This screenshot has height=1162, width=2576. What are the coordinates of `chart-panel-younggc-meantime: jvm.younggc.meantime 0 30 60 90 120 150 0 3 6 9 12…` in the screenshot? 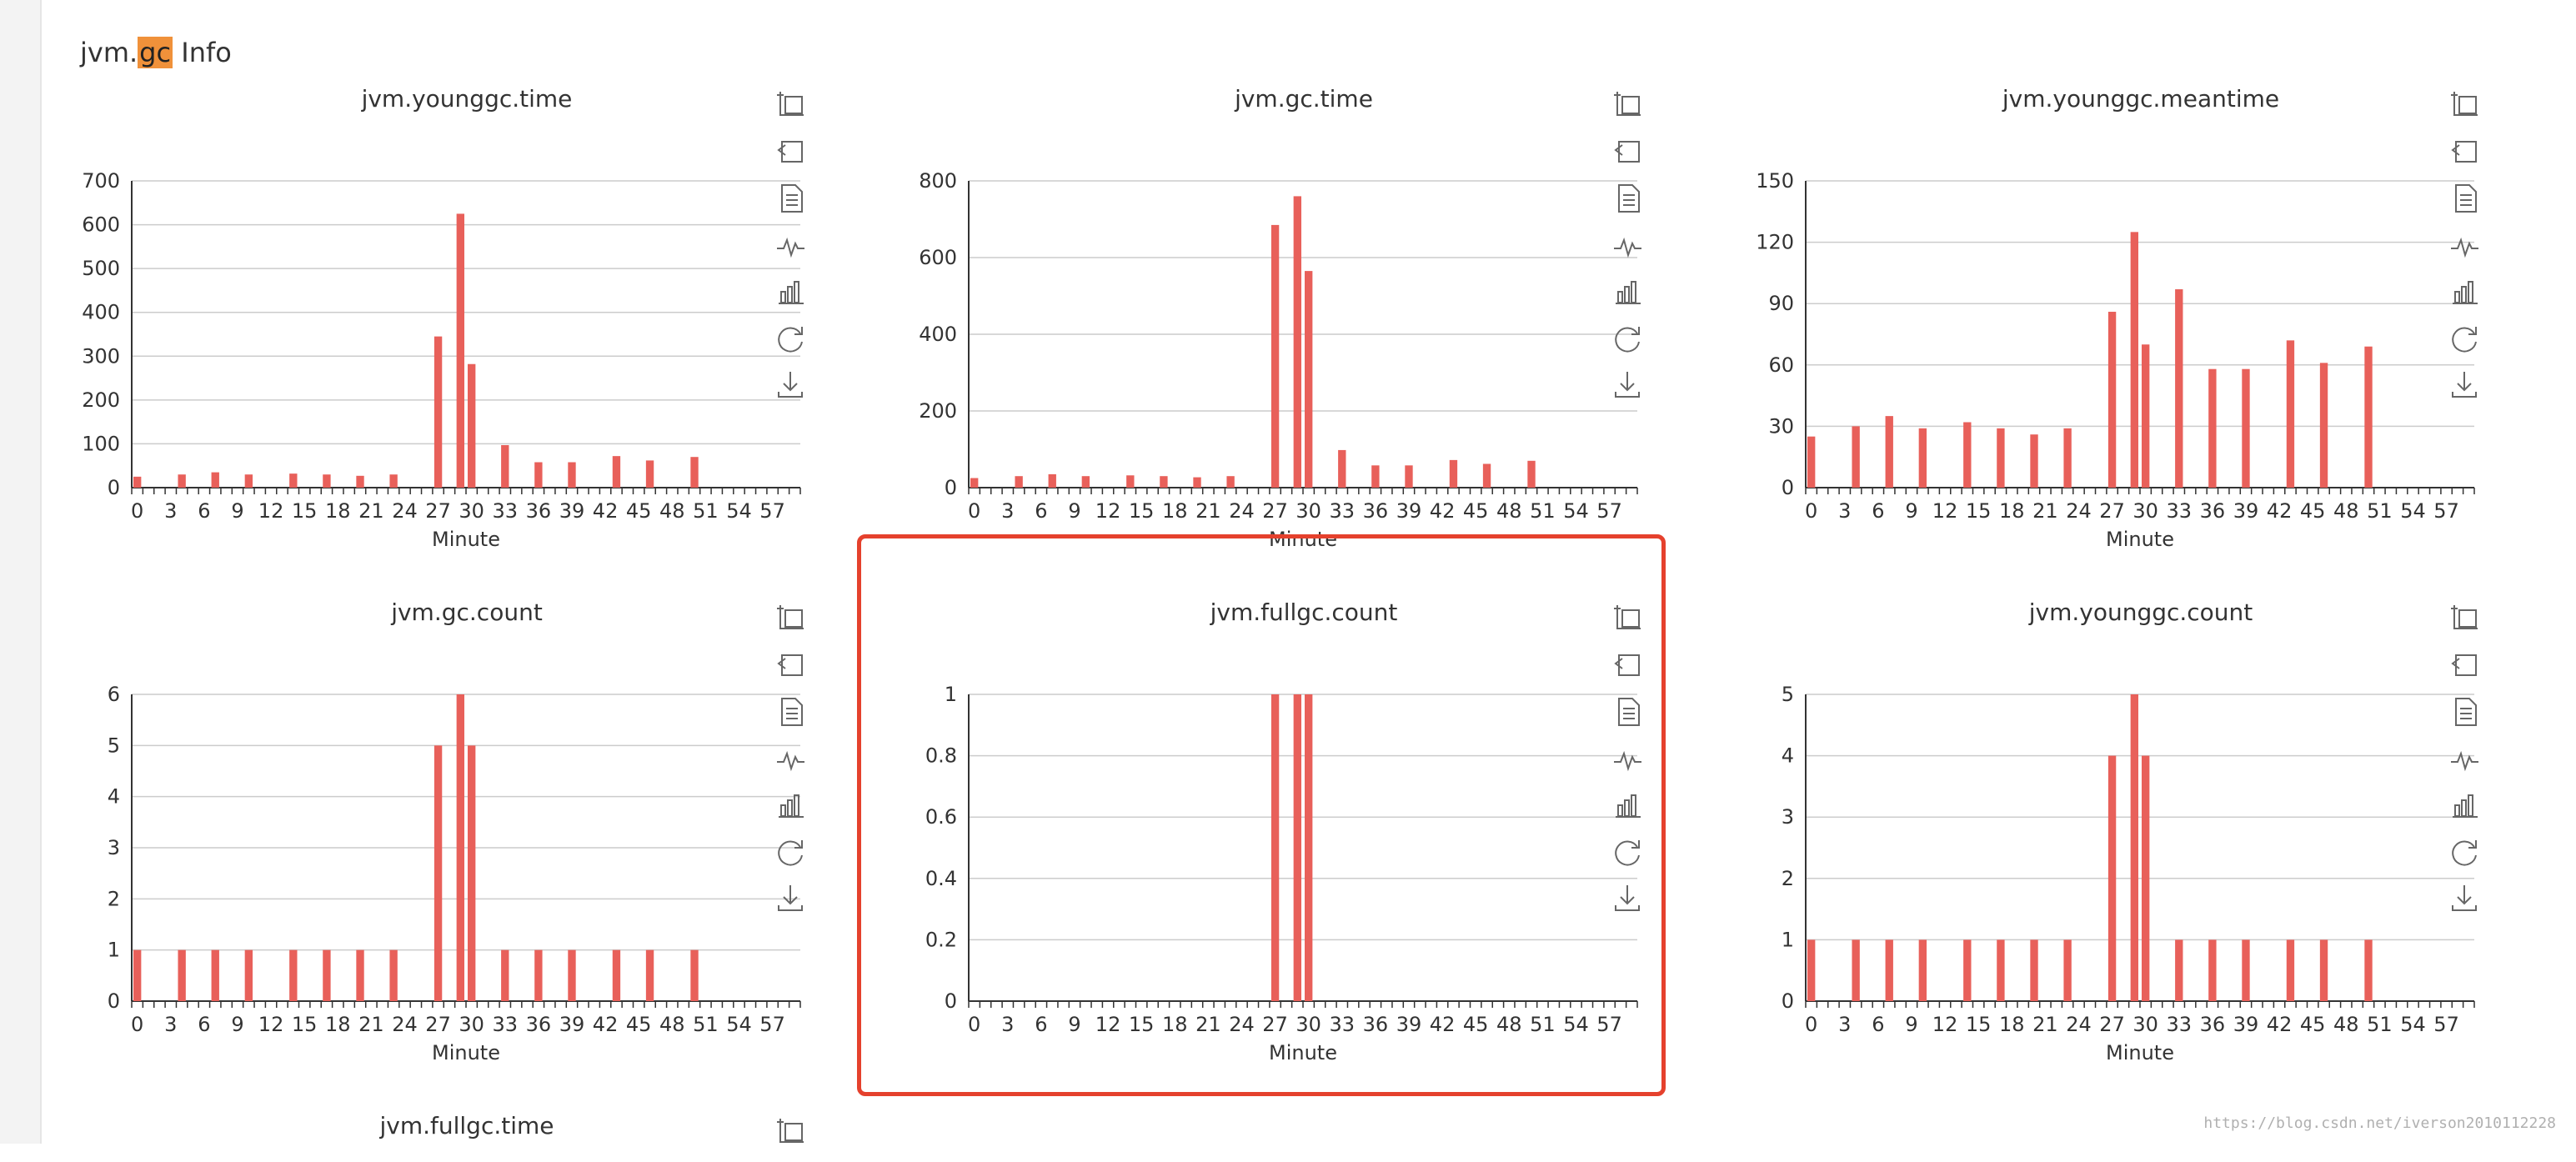 It's located at (2141, 292).